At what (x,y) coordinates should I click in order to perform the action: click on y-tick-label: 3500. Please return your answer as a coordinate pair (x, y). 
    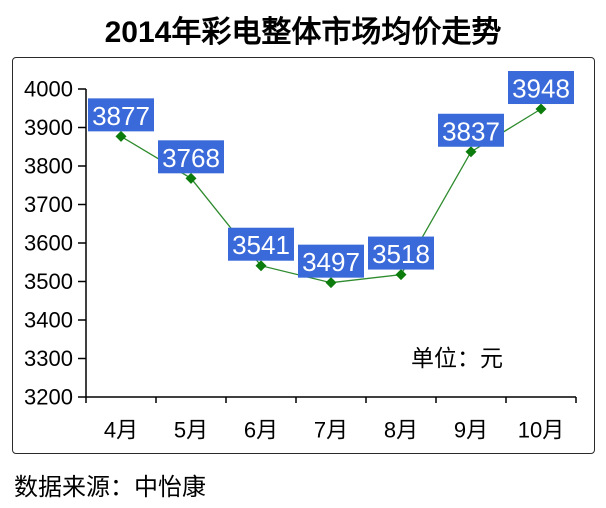
    Looking at the image, I should click on (48, 281).